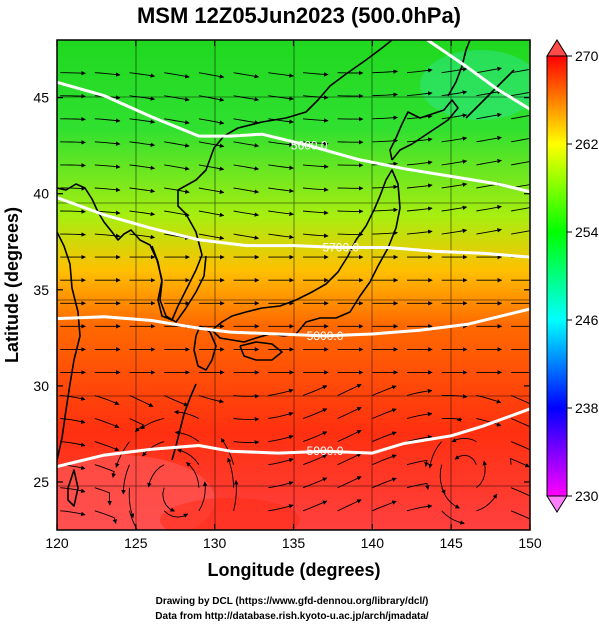 The height and width of the screenshot is (625, 599). I want to click on colorbar-tick-label: 246, so click(587, 320).